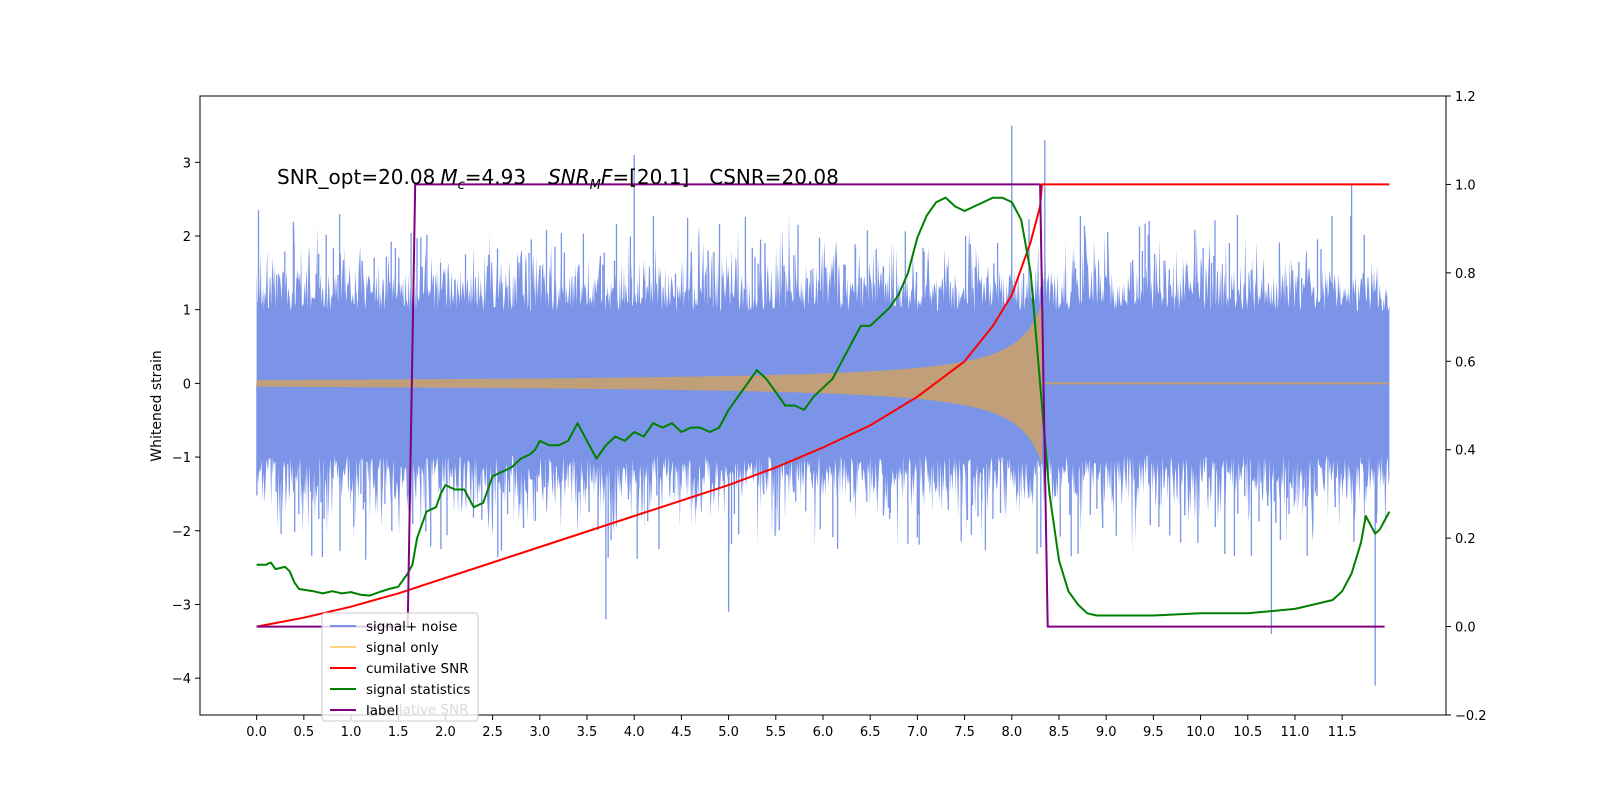 The height and width of the screenshot is (800, 1600). What do you see at coordinates (539, 732) in the screenshot?
I see `x-tick-label: 3.0` at bounding box center [539, 732].